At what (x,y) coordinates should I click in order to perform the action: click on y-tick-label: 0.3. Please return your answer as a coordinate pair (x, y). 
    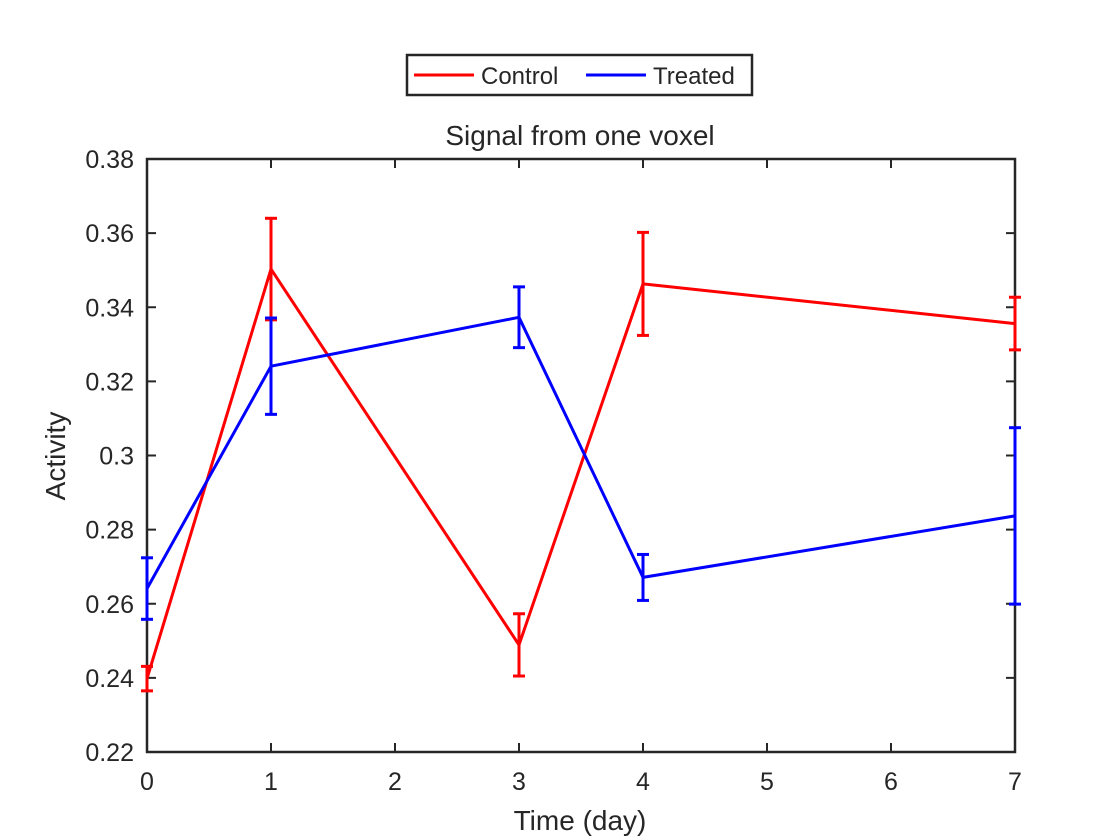
    Looking at the image, I should click on (116, 457).